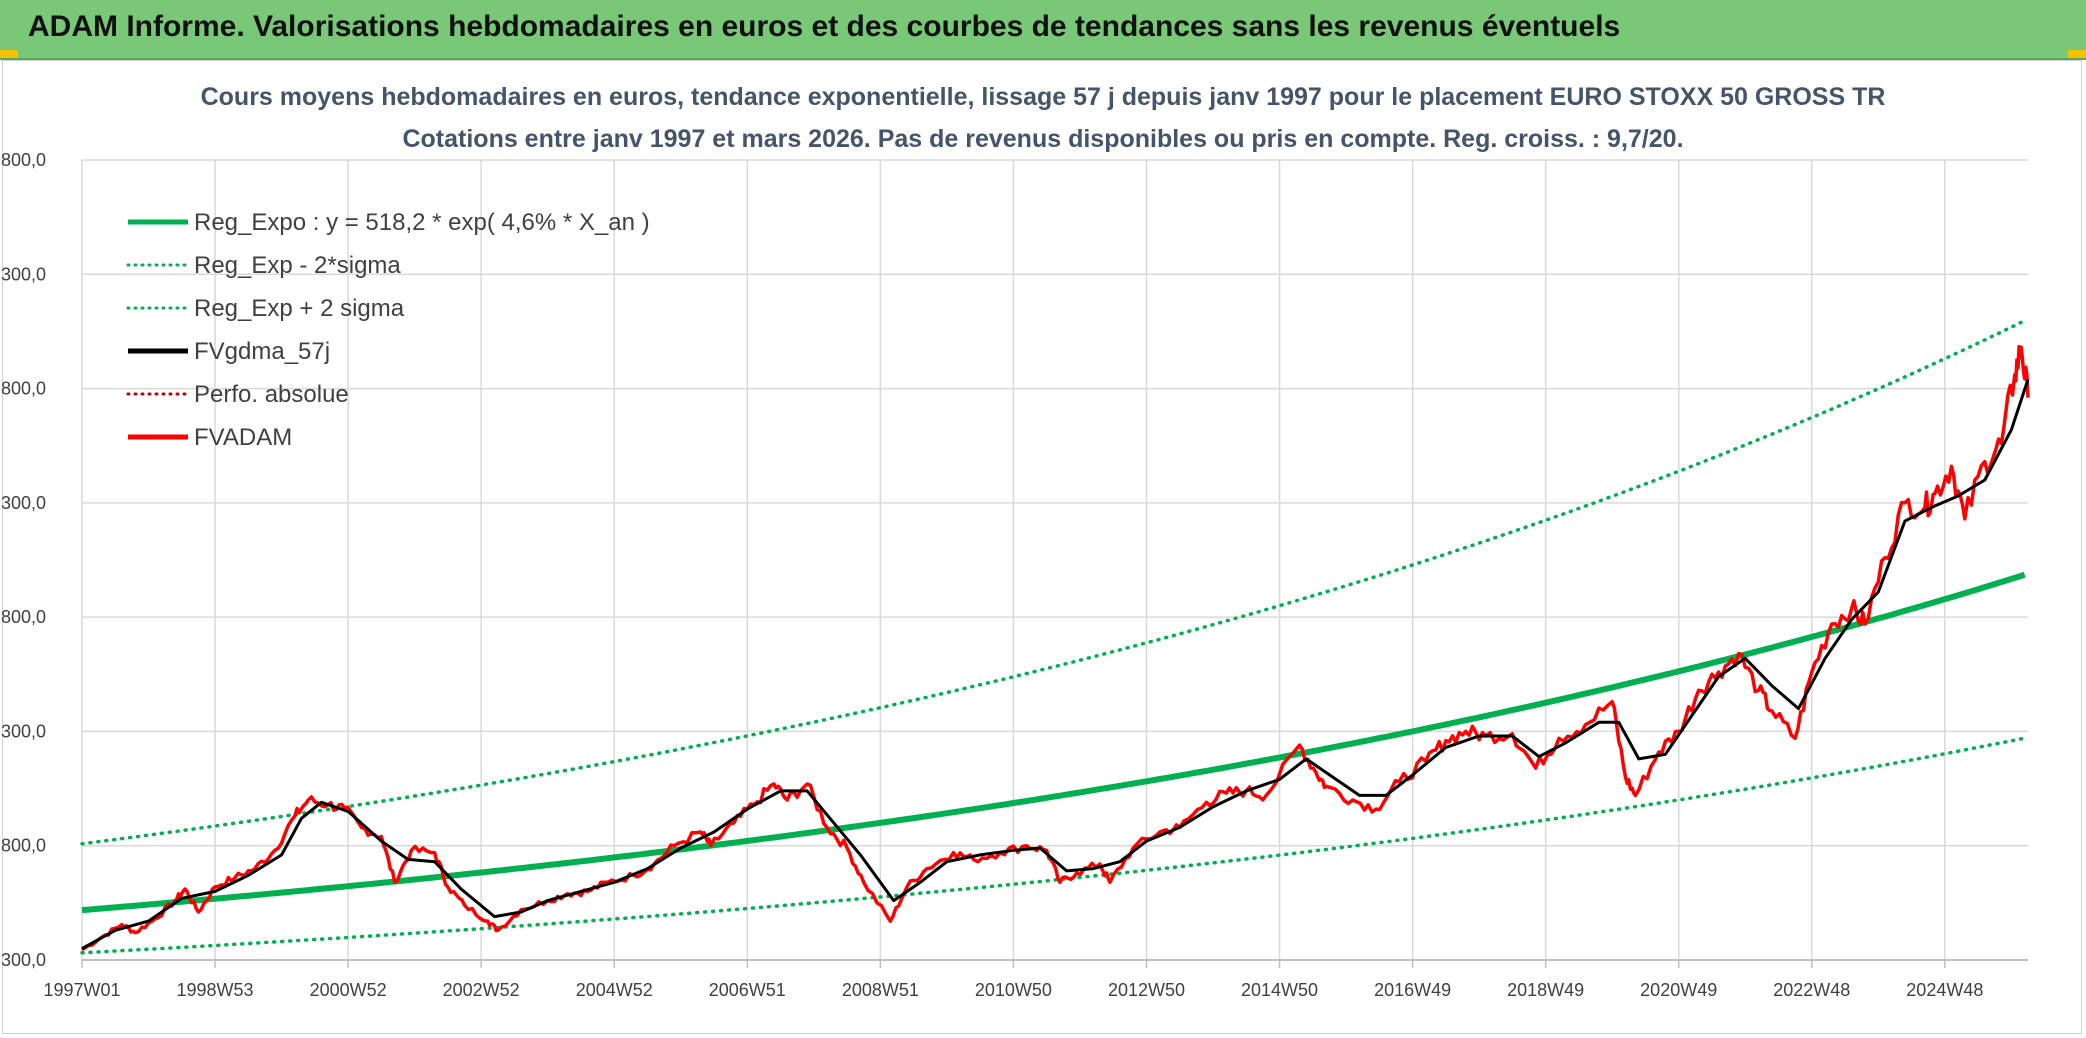  I want to click on x-tick-label: 2018W49, so click(1545, 990).